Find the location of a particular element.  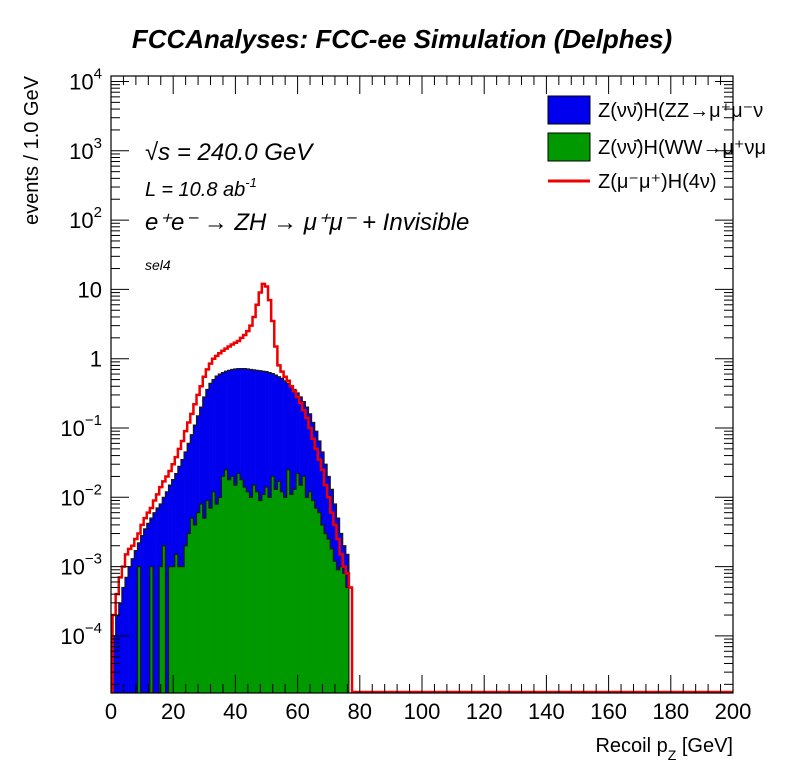

annotation-process: e⁺e⁻ → ZH → μ⁺μ⁻ + Invisible is located at coordinates (307, 222).